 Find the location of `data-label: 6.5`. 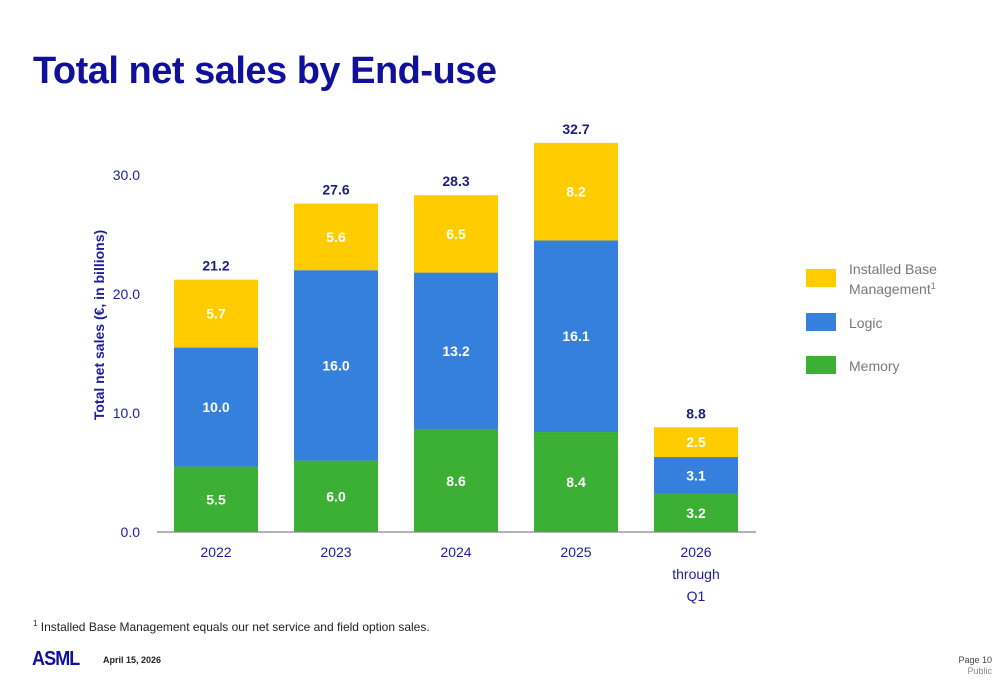

data-label: 6.5 is located at coordinates (456, 234).